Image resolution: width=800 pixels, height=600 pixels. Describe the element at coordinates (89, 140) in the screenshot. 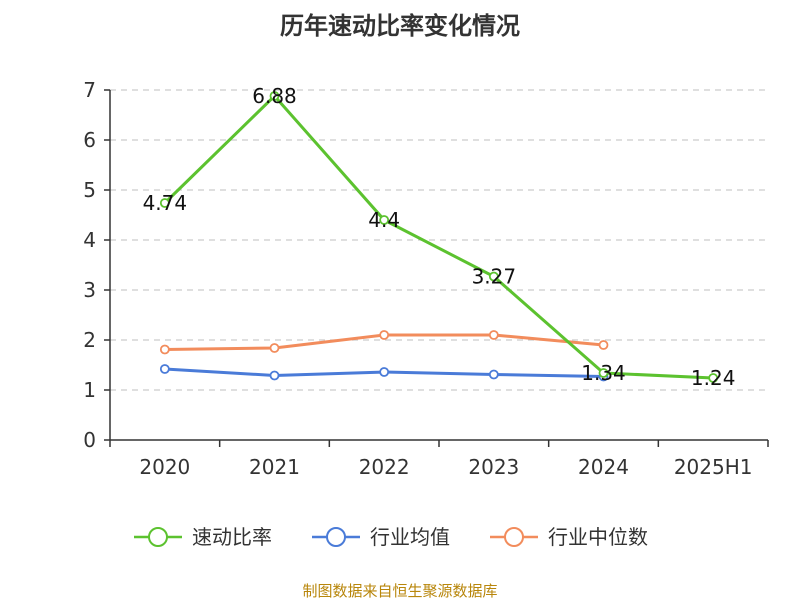

I see `y-tick-label: 6` at that location.